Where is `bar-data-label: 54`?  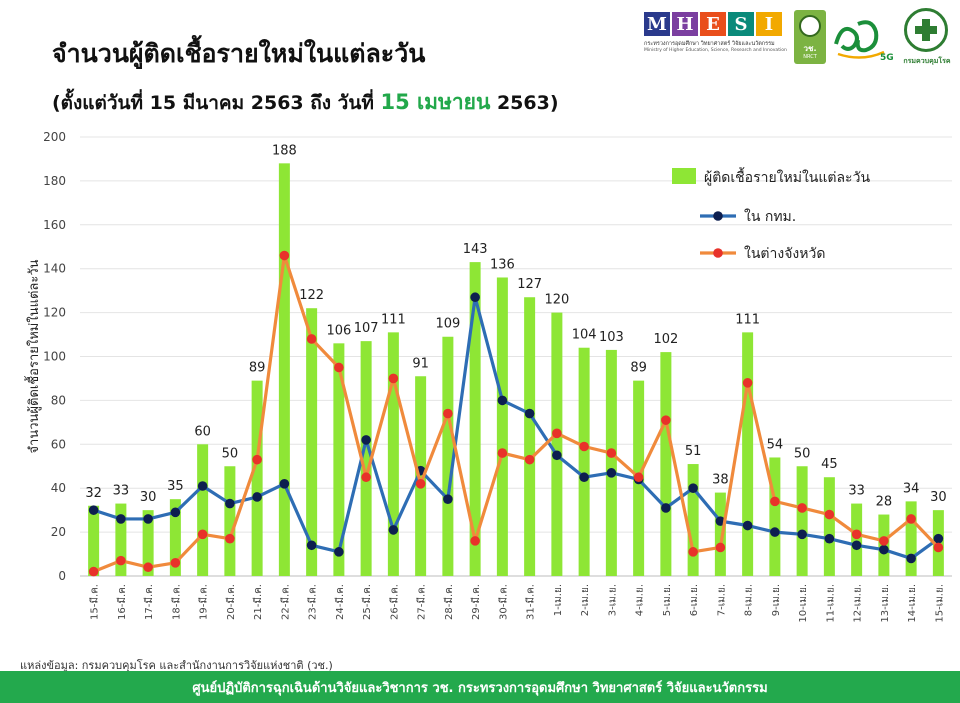
bar-data-label: 54 is located at coordinates (775, 444).